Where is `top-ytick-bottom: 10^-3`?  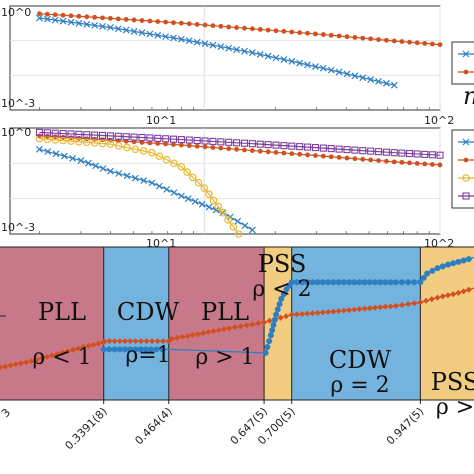
top-ytick-bottom: 10^-3 is located at coordinates (18, 103).